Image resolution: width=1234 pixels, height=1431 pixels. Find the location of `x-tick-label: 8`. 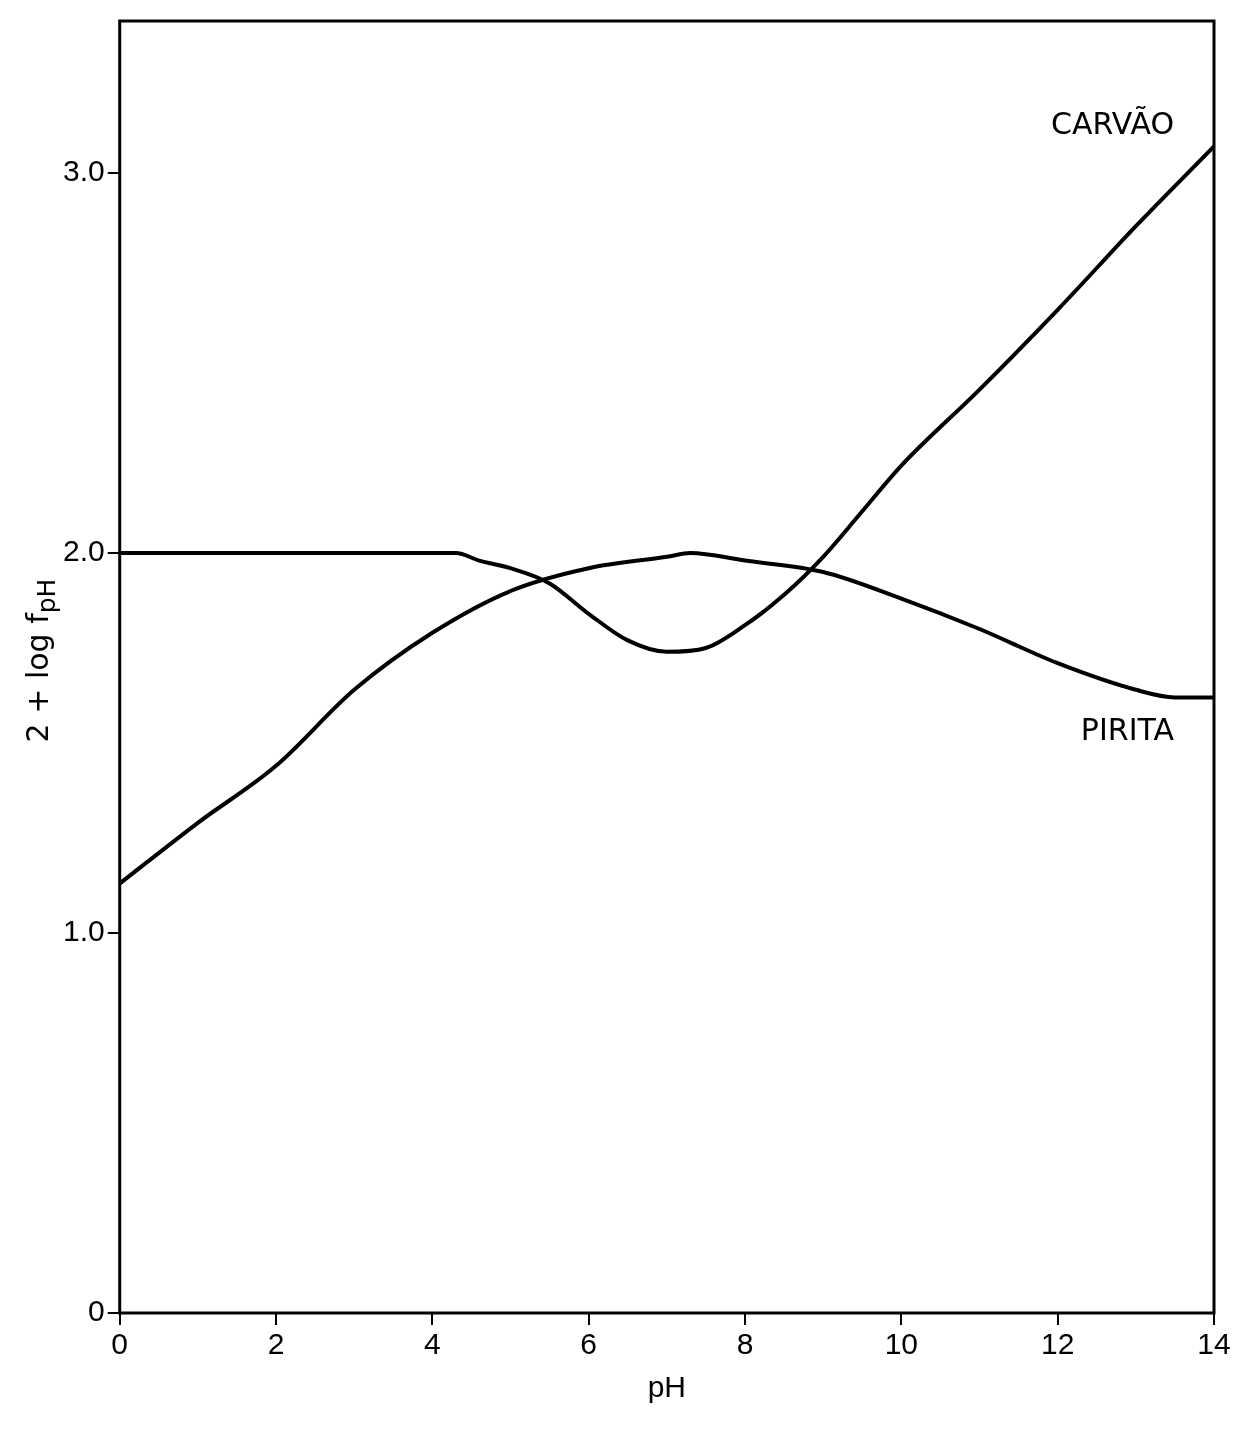

x-tick-label: 8 is located at coordinates (745, 1344).